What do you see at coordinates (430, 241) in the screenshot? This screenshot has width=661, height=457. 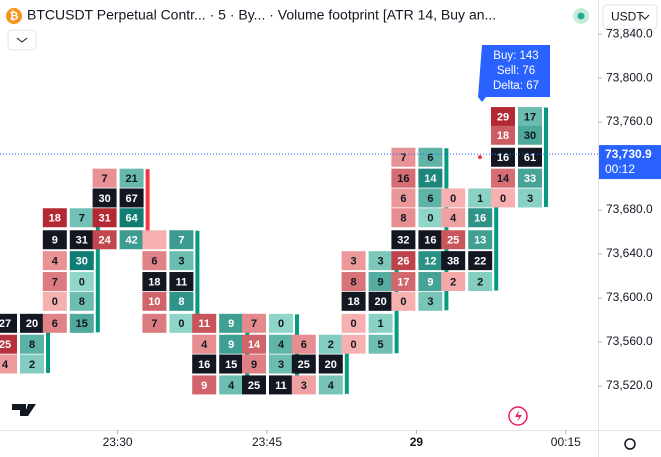 I see `buy-cell-label: 16` at bounding box center [430, 241].